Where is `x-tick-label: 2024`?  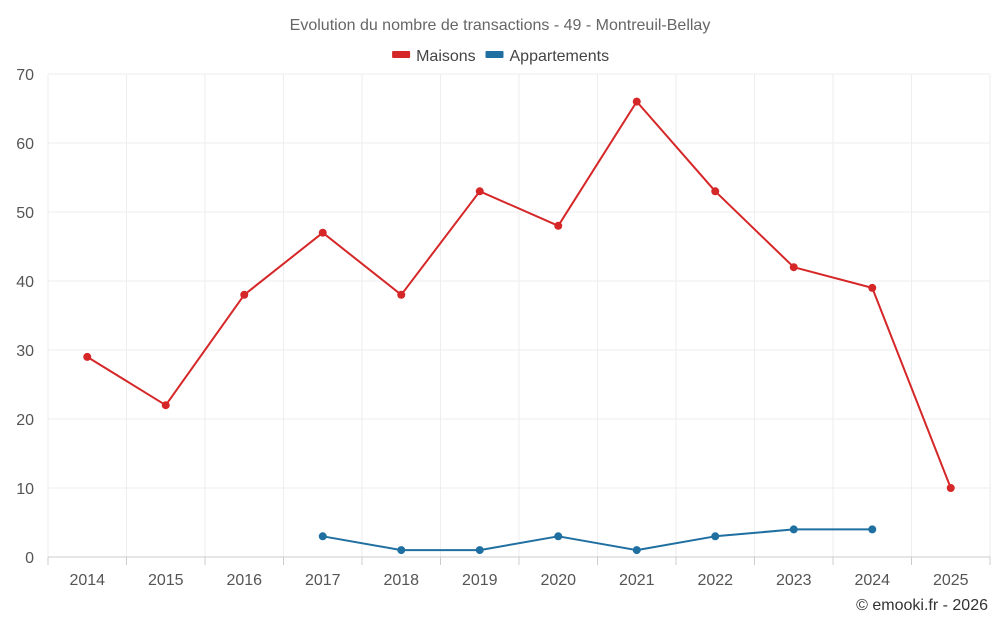
x-tick-label: 2024 is located at coordinates (872, 580).